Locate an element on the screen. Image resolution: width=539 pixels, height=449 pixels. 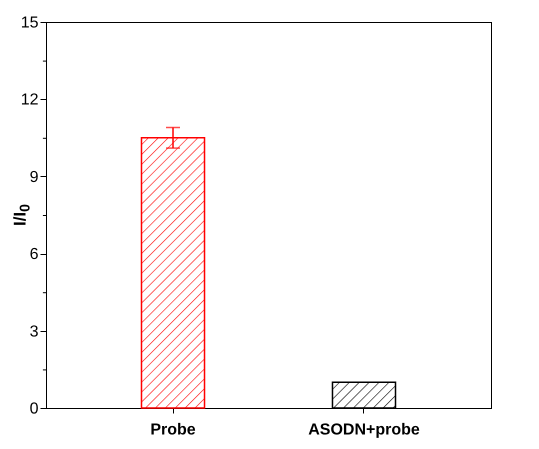
y-tick-label: 3 is located at coordinates (34, 331).